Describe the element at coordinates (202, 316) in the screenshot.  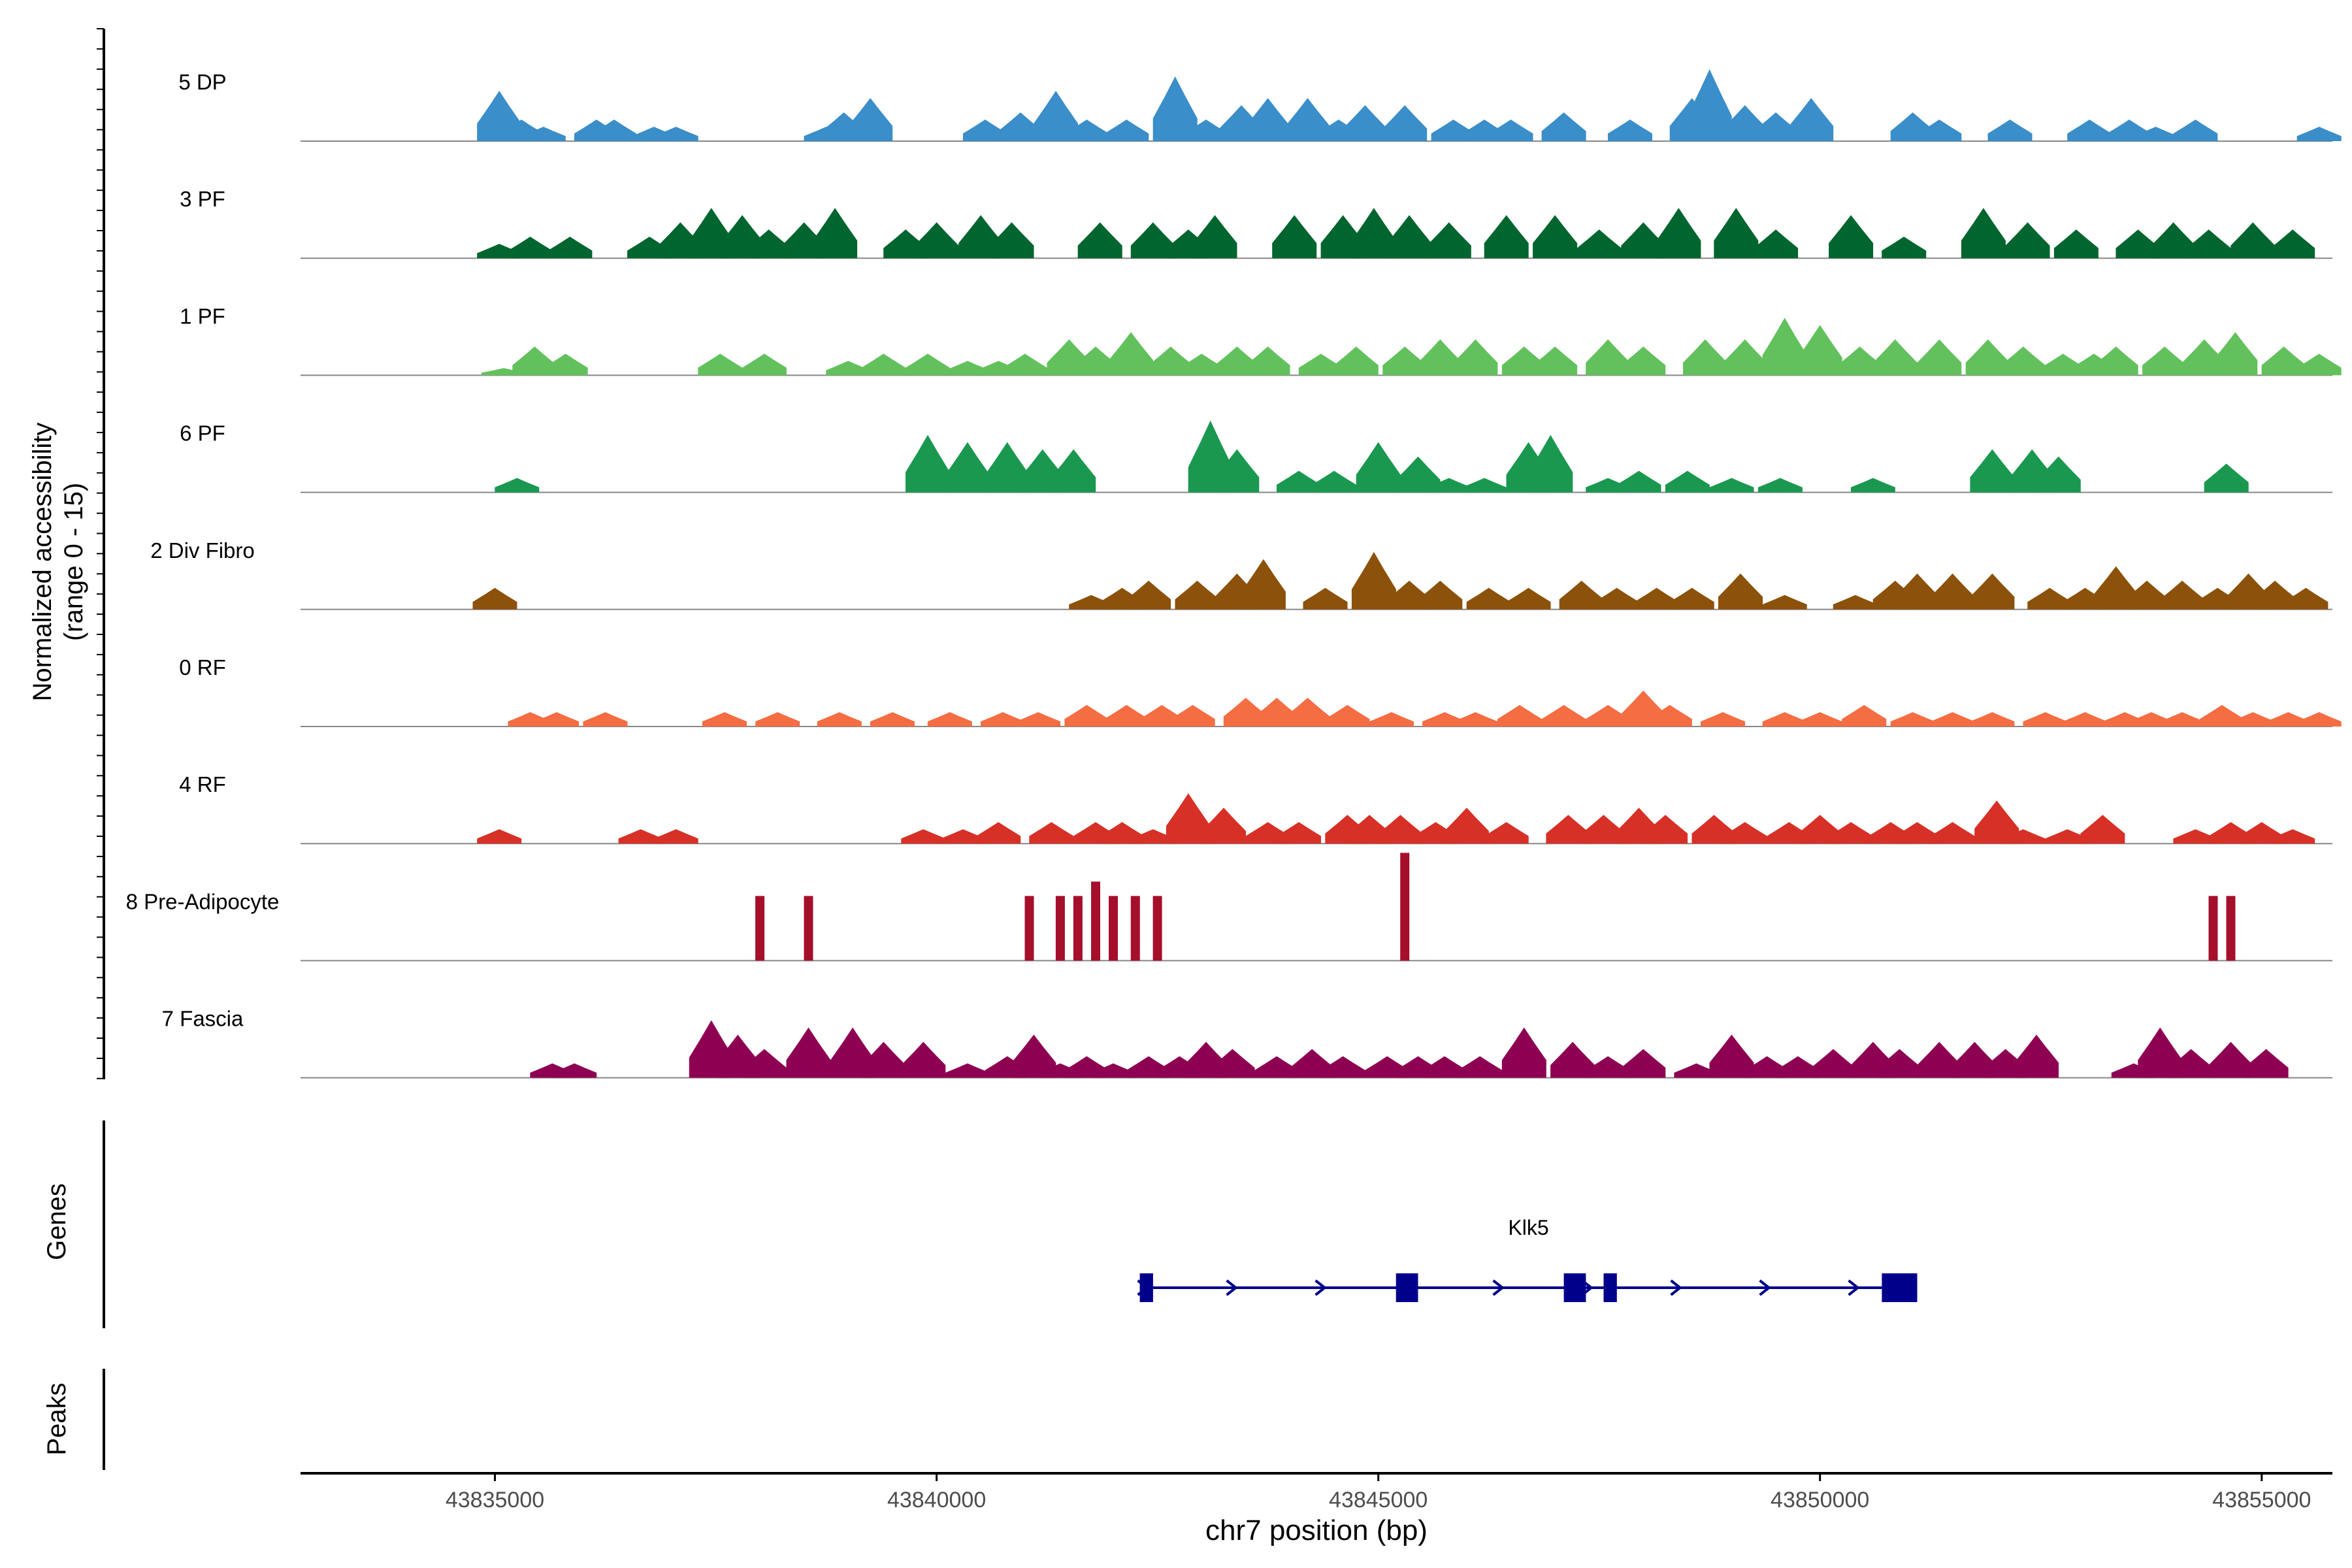
I see `track-label-1-pf: 1 PF` at that location.